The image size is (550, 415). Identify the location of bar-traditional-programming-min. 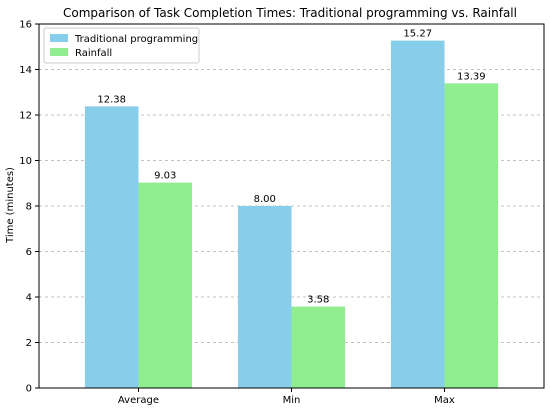
(264, 297).